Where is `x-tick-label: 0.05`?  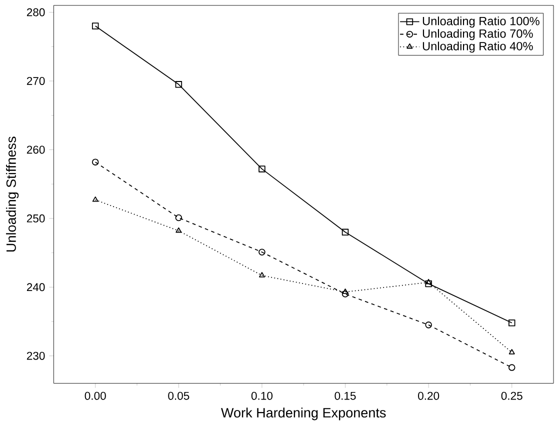
x-tick-label: 0.05 is located at coordinates (179, 396).